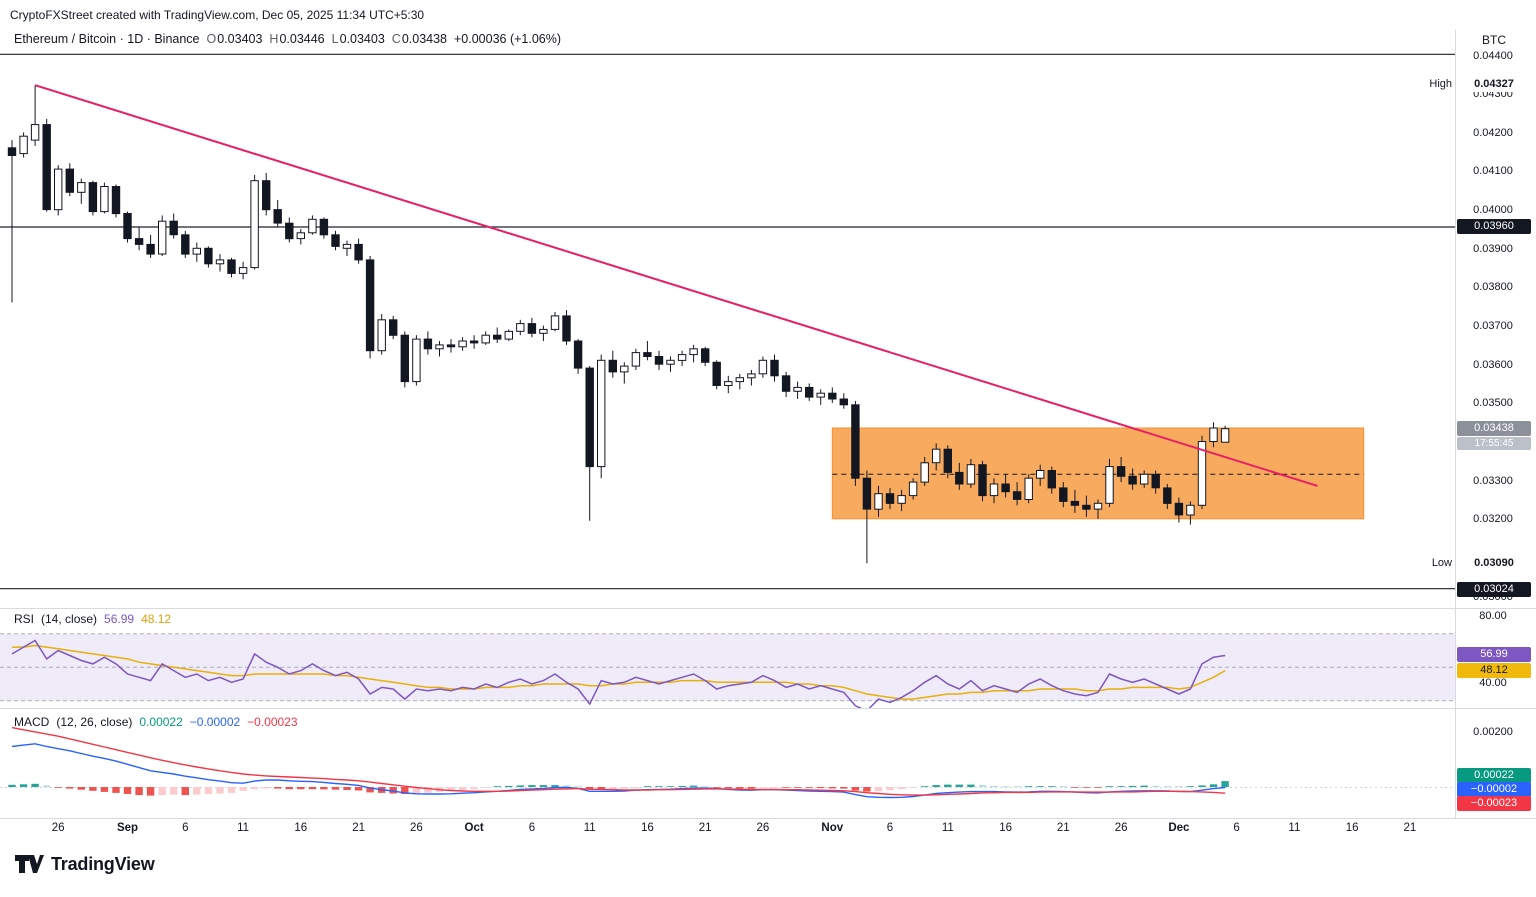  I want to click on rsi-params: (14, close), so click(69, 619).